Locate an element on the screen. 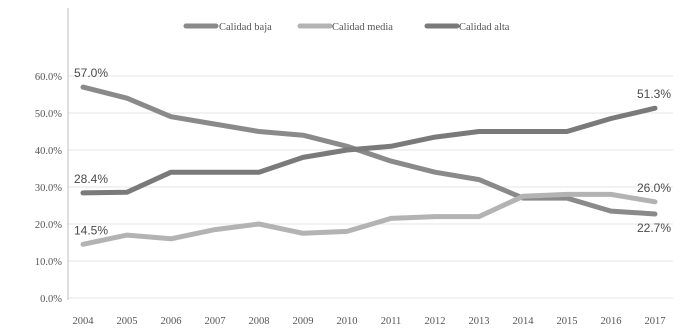  legend-label: Calidad baja is located at coordinates (245, 27).